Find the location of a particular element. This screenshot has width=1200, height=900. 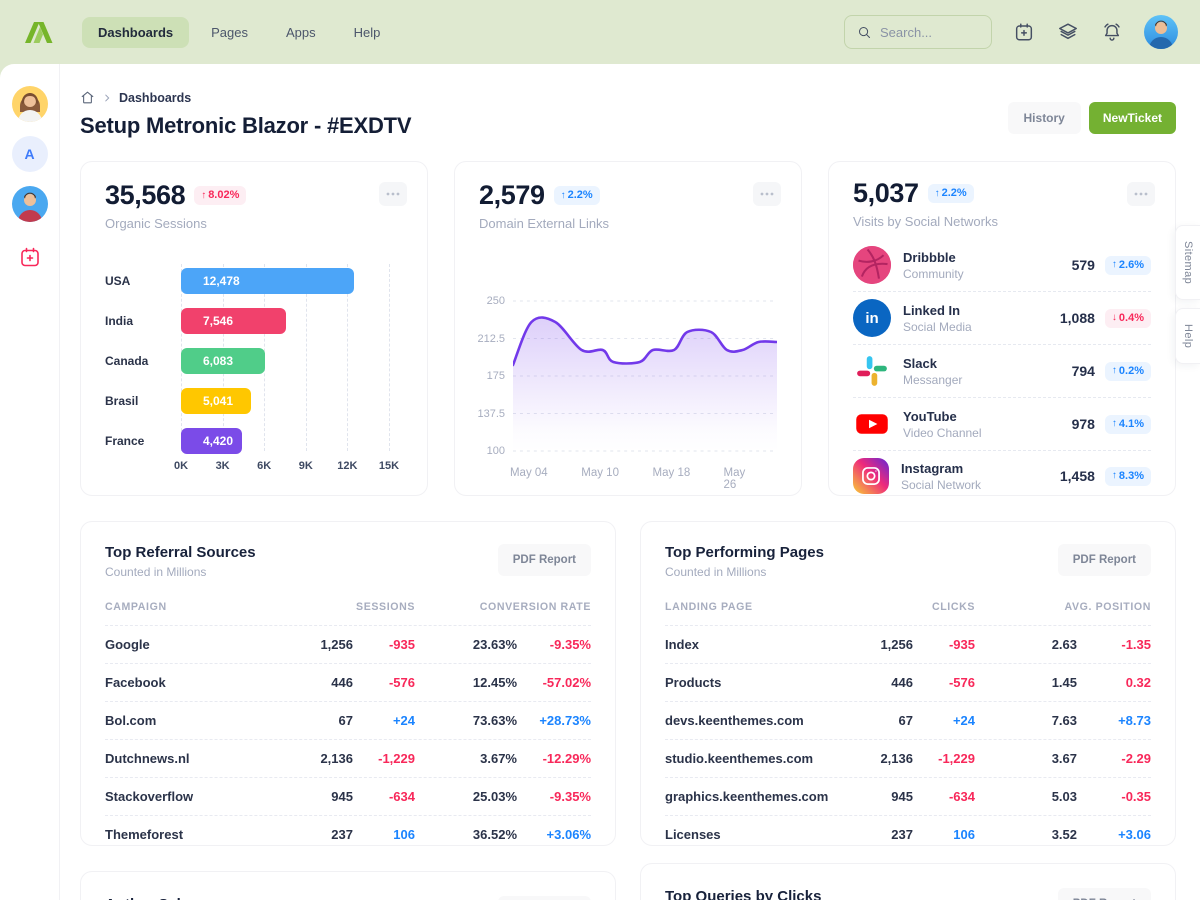

bar-x-axis: 0K 3K 6K 9K 12K 15K is located at coordinates (286, 467).